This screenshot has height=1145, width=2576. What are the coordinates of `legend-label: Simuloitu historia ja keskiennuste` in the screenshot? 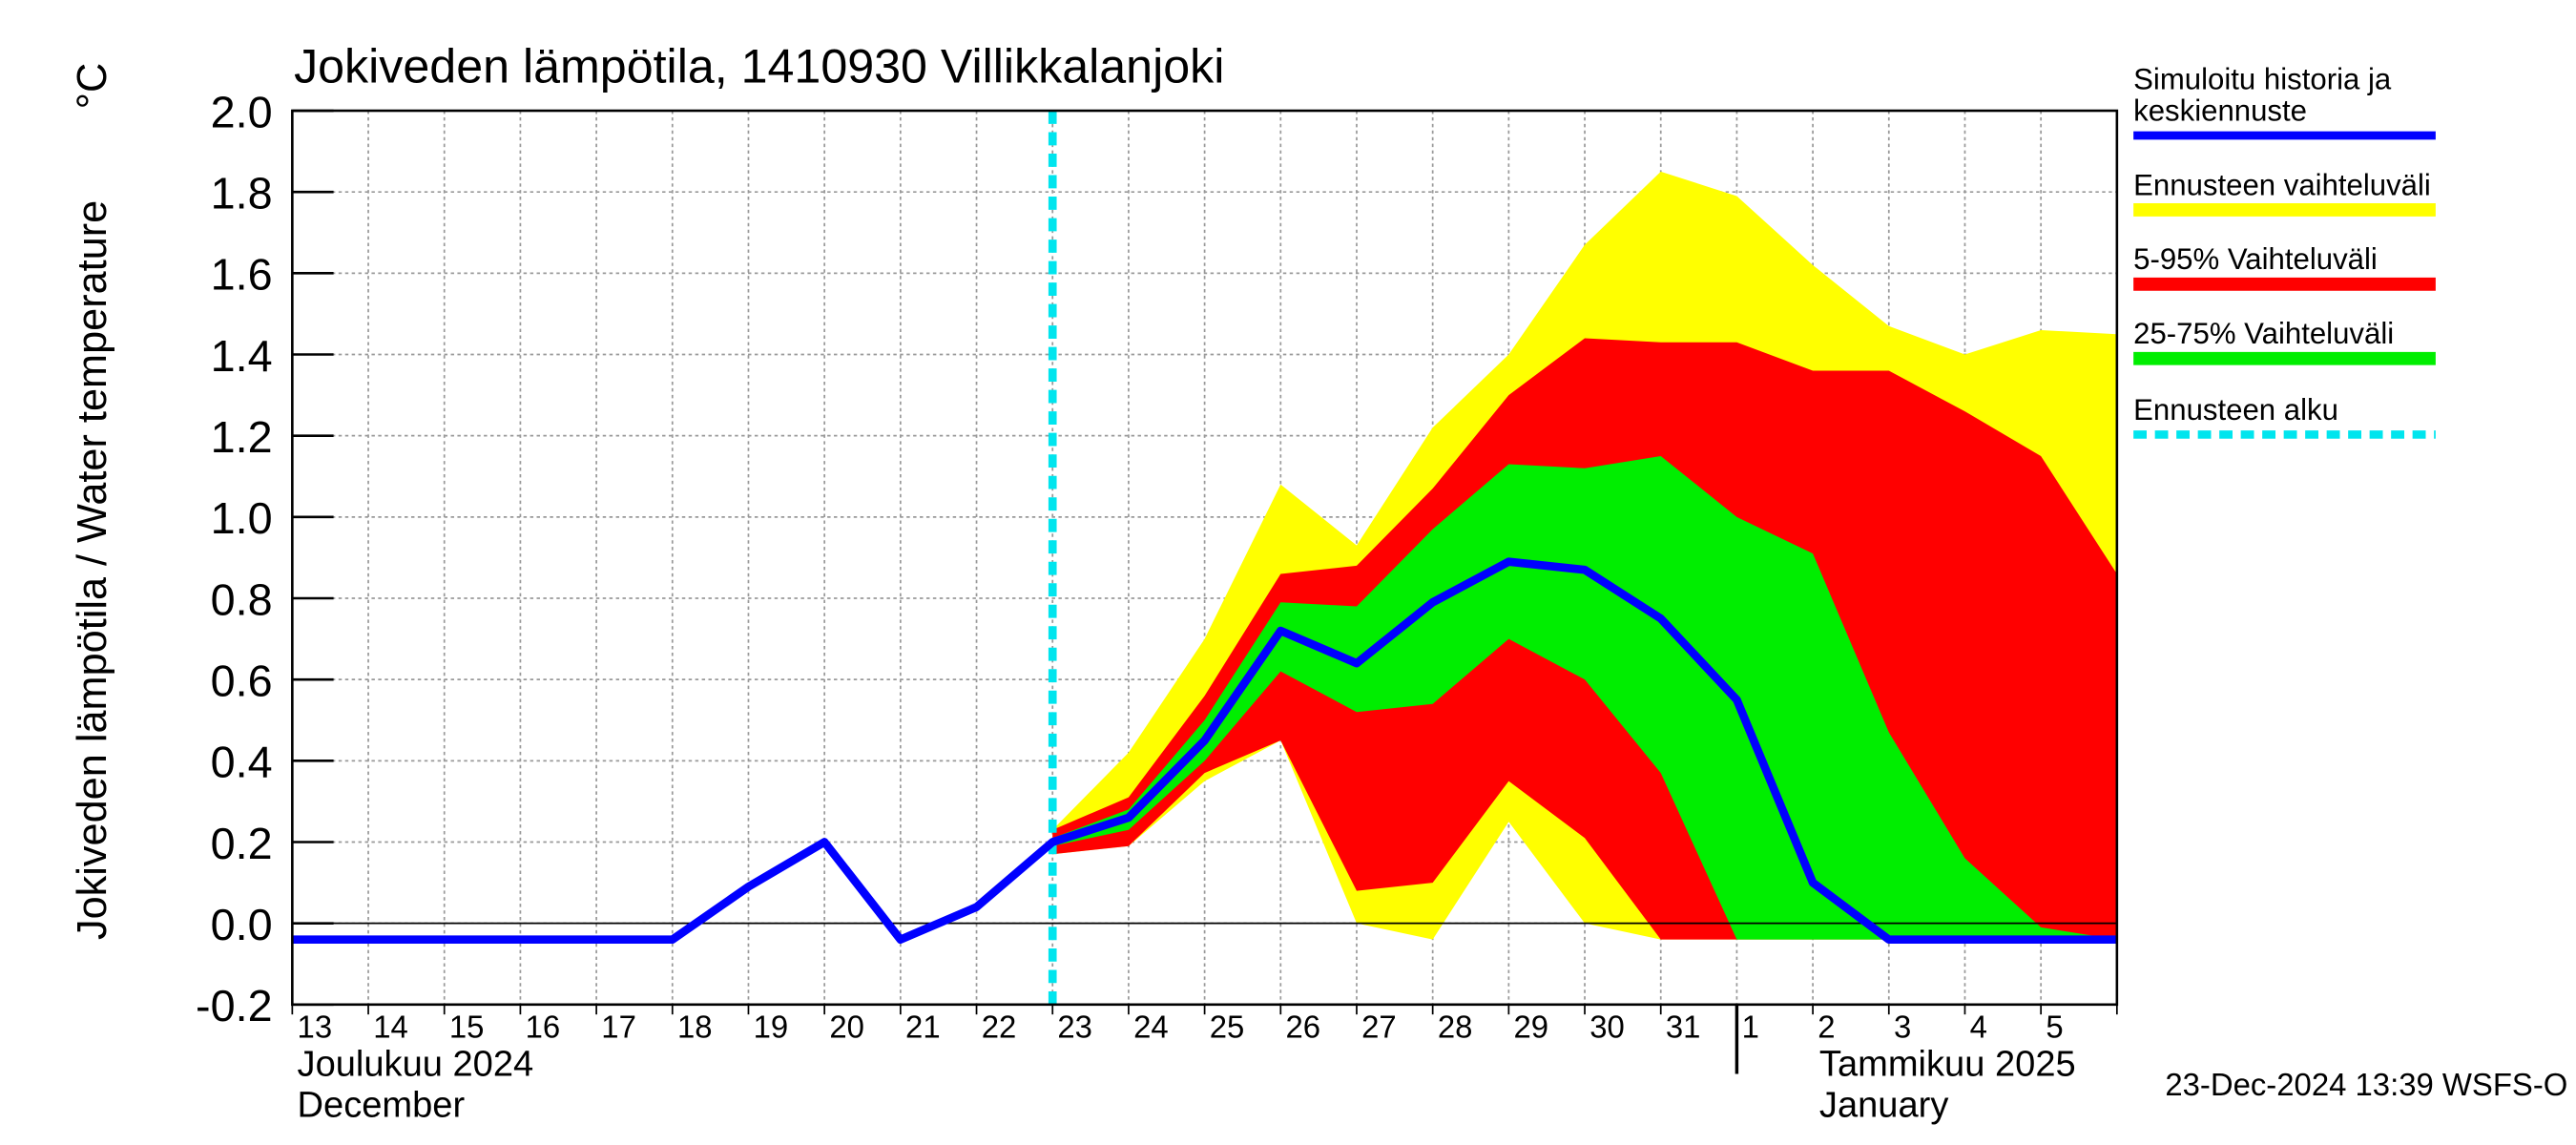 It's located at (2262, 94).